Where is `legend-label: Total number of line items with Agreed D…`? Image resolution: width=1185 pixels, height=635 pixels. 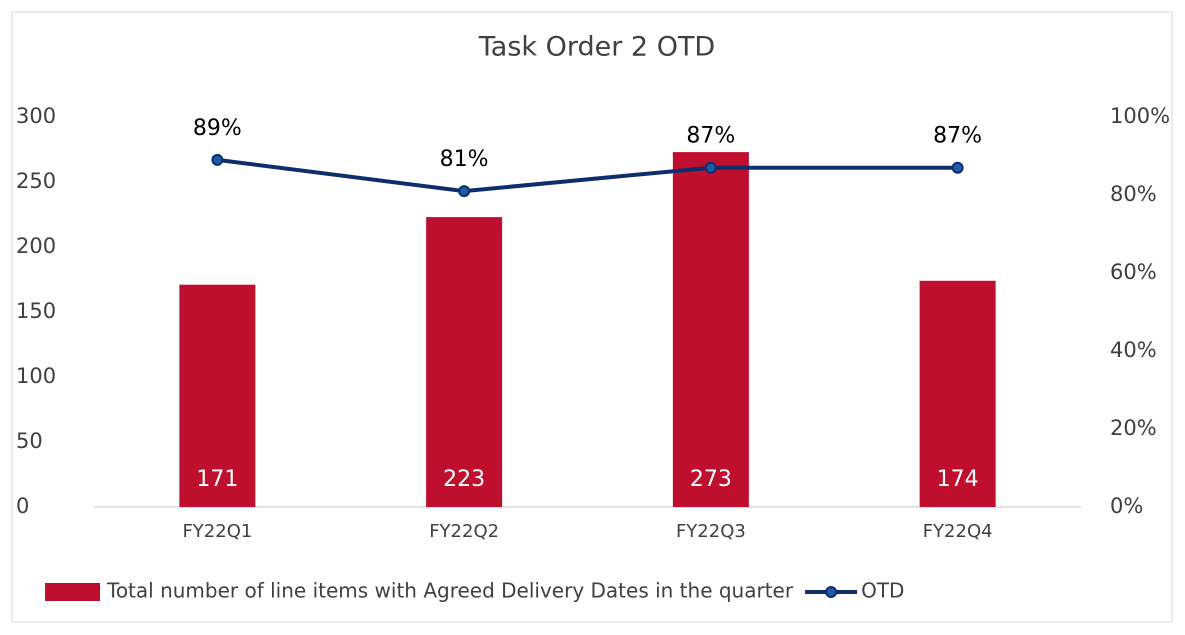 legend-label: Total number of line items with Agreed D… is located at coordinates (450, 591).